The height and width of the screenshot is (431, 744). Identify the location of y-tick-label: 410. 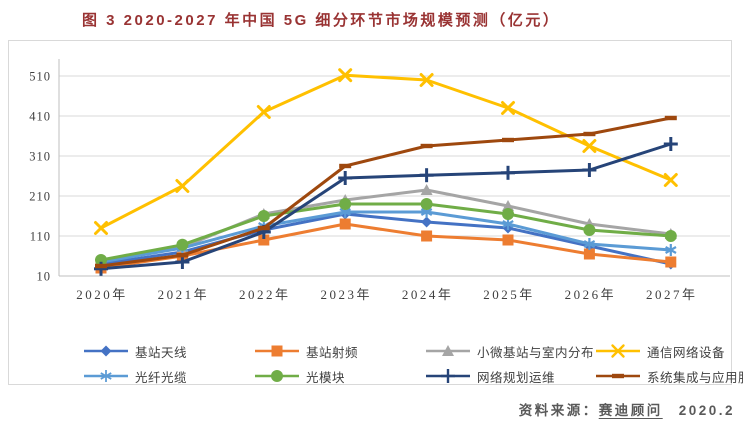
(40, 117).